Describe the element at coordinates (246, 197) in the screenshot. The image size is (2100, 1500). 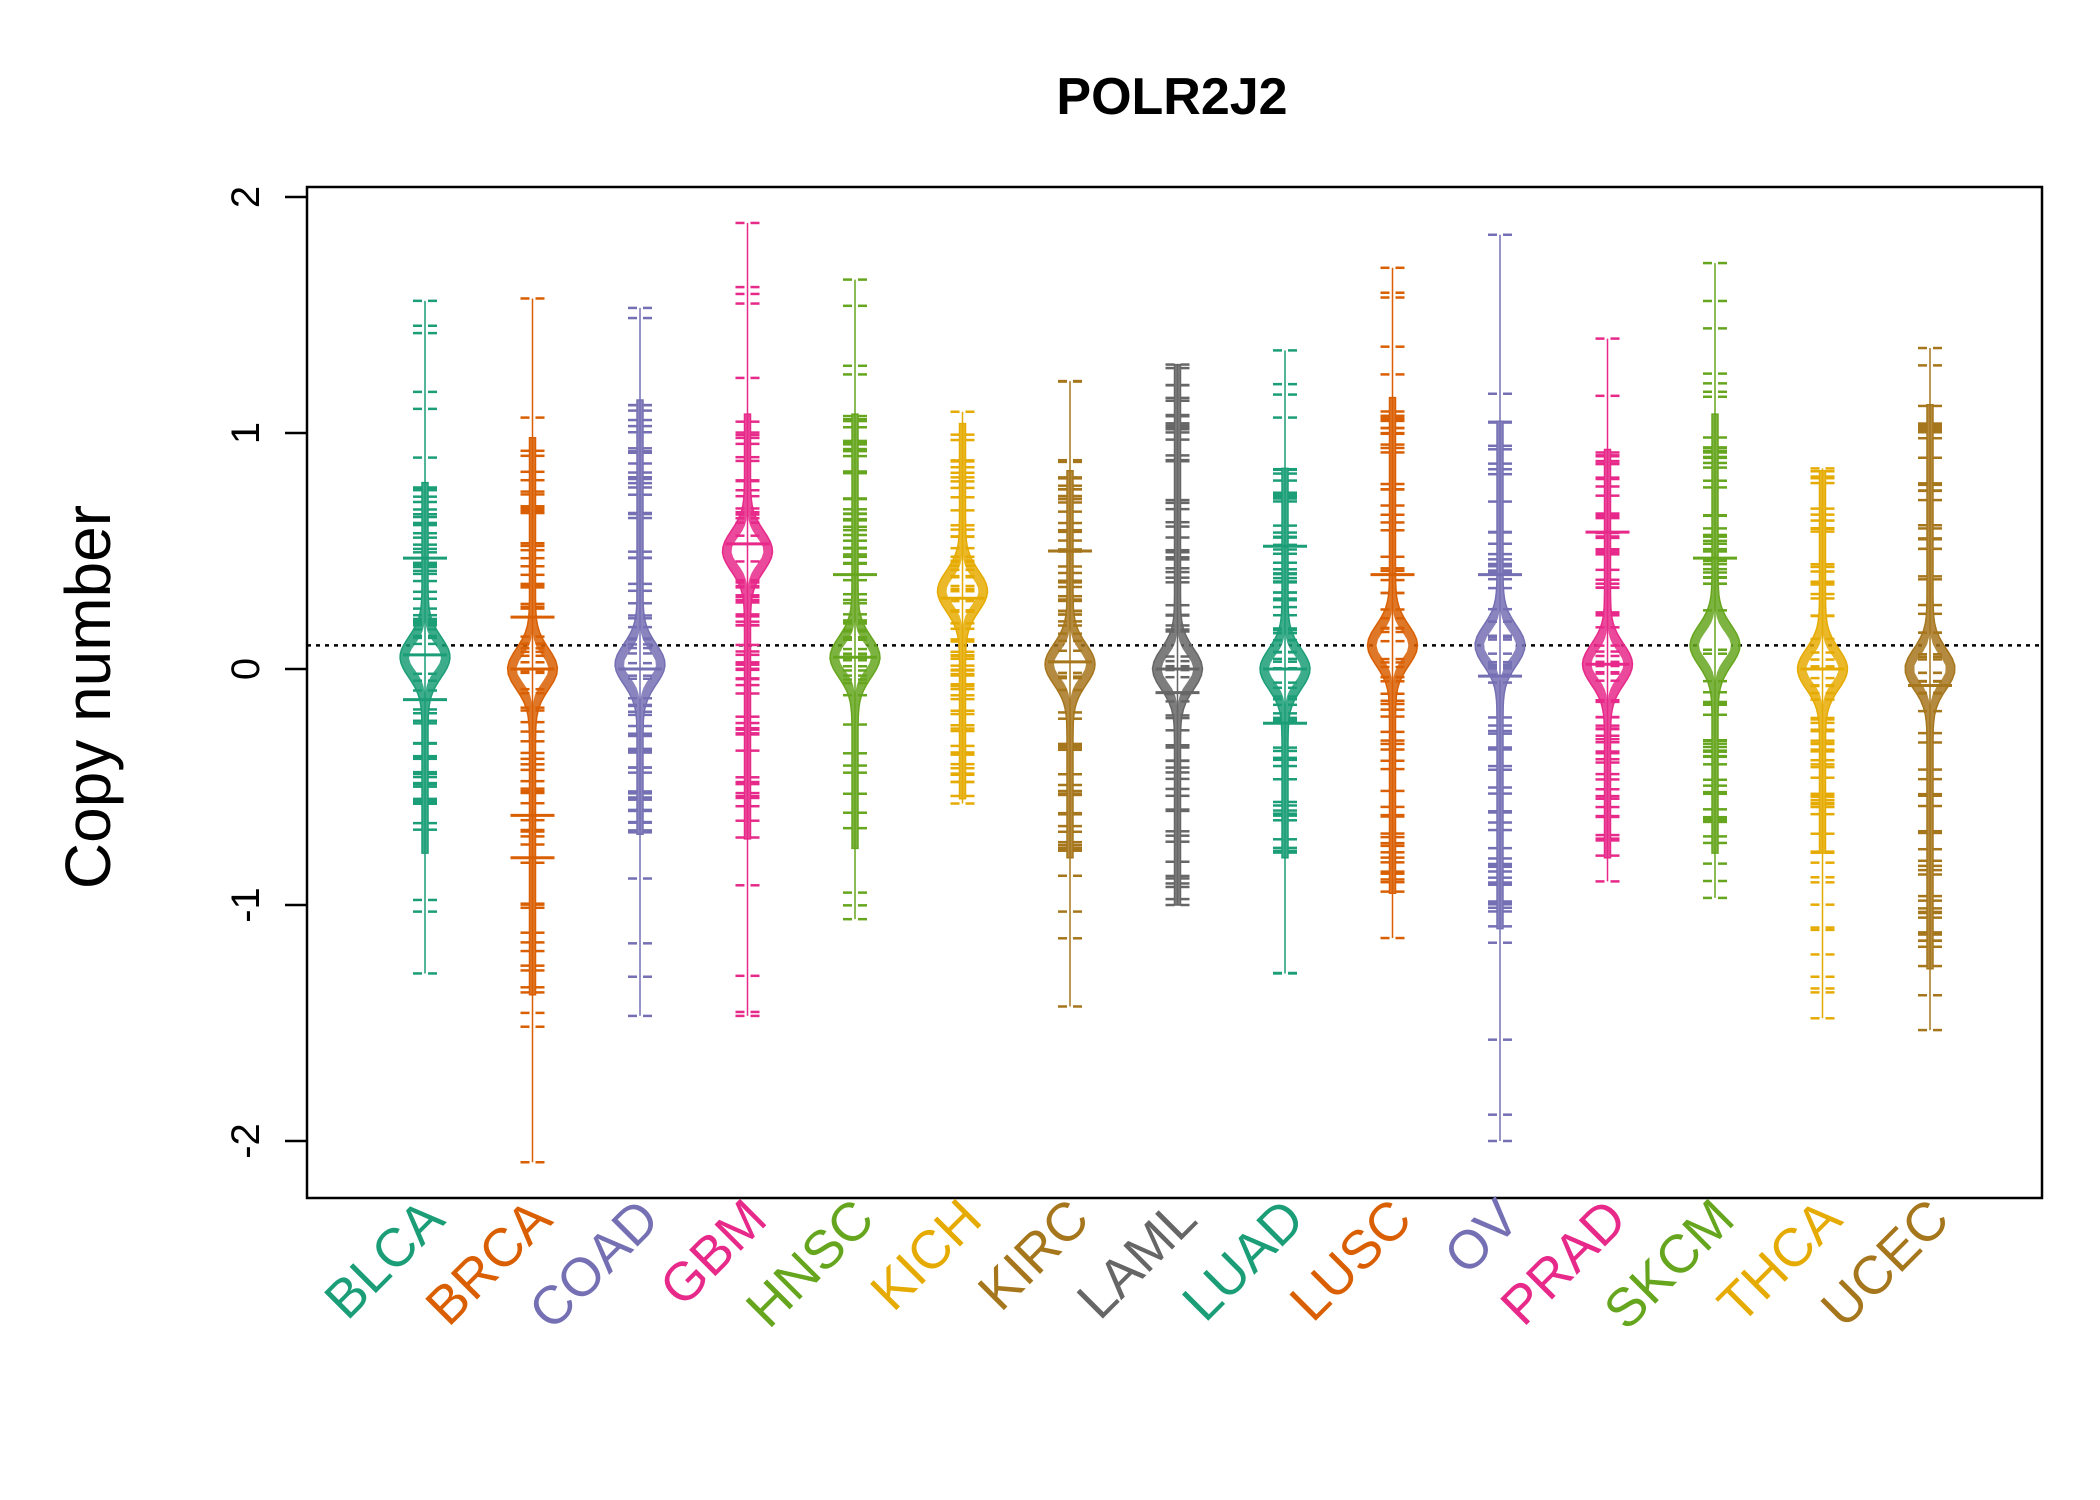
I see `y-tick-label: 2` at that location.